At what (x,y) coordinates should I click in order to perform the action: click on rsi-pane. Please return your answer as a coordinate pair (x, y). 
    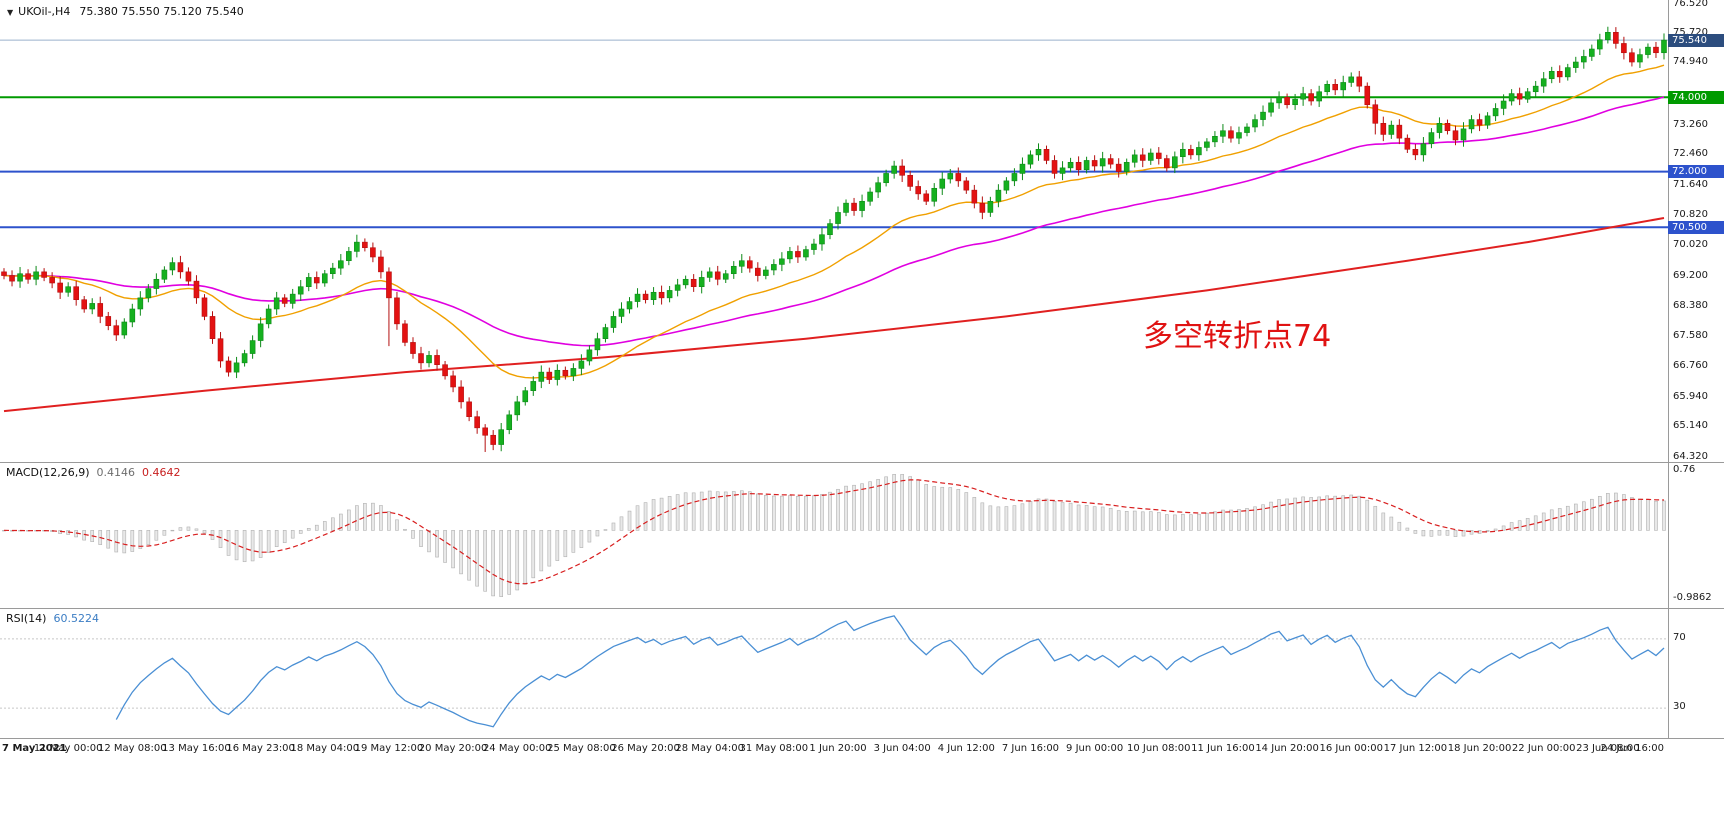
    Looking at the image, I should click on (834, 671).